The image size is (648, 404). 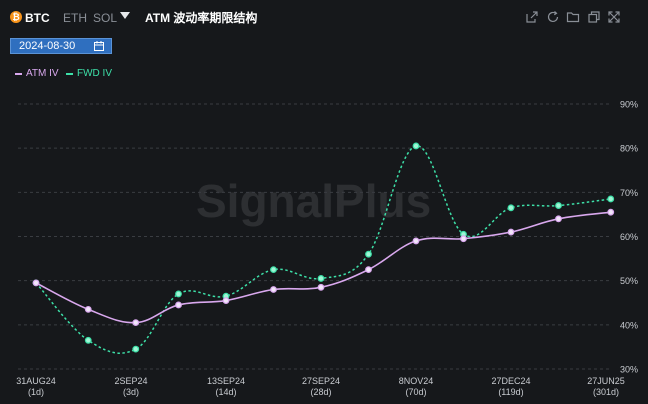 I want to click on legend-item-fwd-iv: FWD IV, so click(x=89, y=74).